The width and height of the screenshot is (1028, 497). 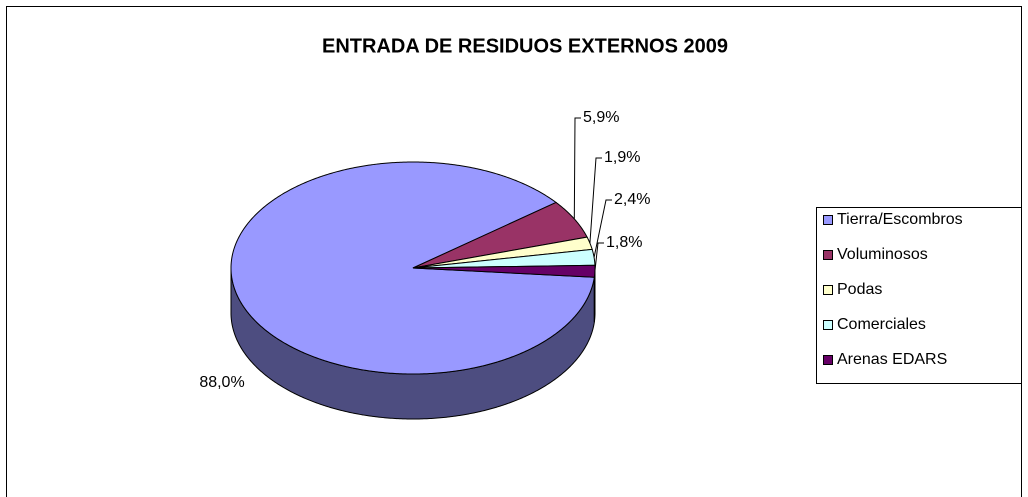 What do you see at coordinates (525, 46) in the screenshot?
I see `chart-title: ENTRADA DE RESIDUOS EXTERNOS 2009` at bounding box center [525, 46].